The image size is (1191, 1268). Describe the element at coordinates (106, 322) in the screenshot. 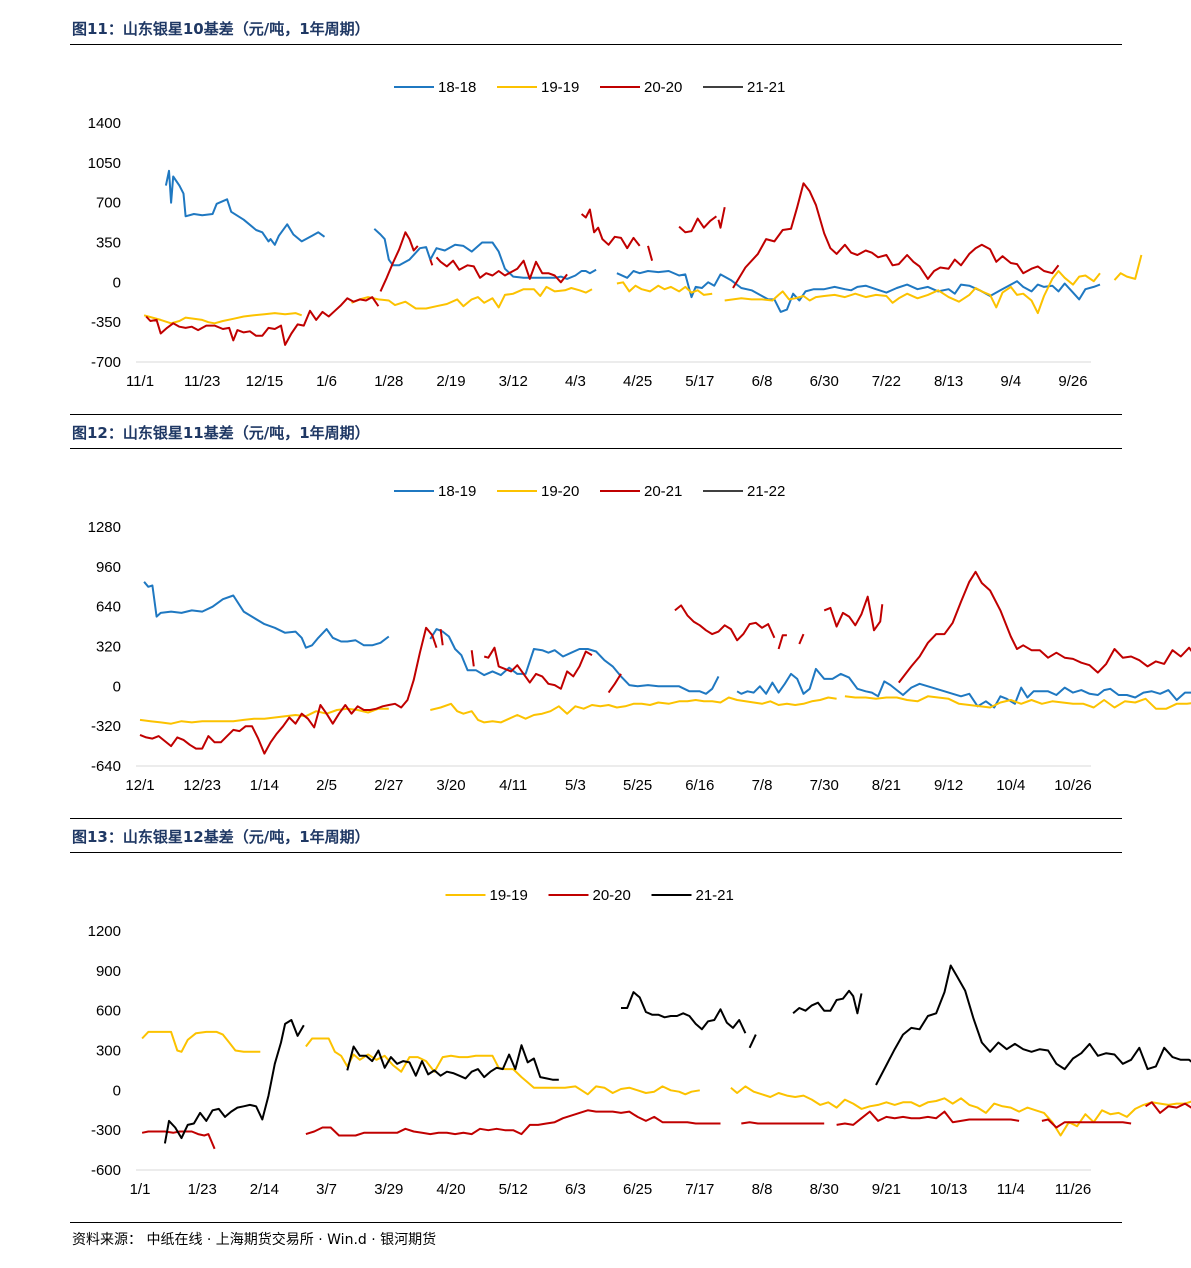

I see `y-tick-label: -350` at that location.